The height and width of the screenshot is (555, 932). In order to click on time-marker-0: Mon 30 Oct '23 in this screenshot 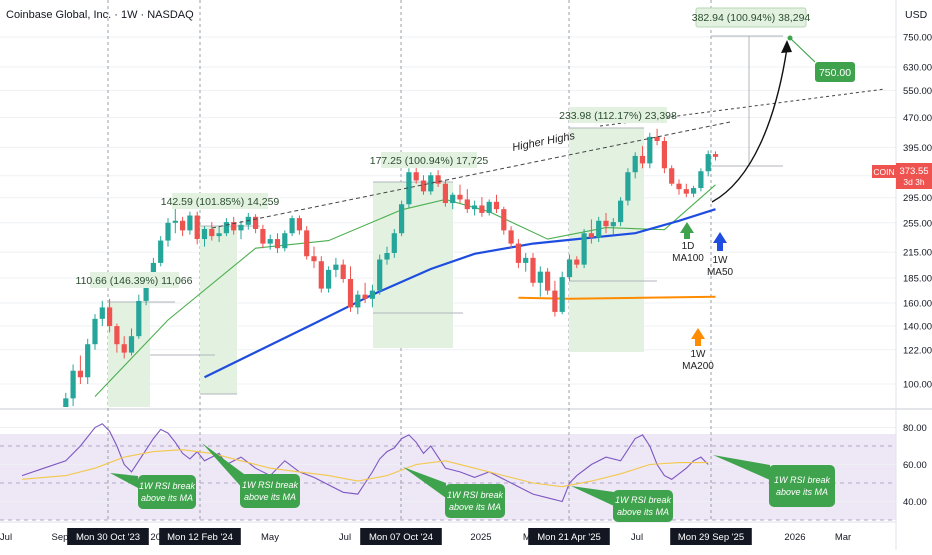, I will do `click(108, 537)`.